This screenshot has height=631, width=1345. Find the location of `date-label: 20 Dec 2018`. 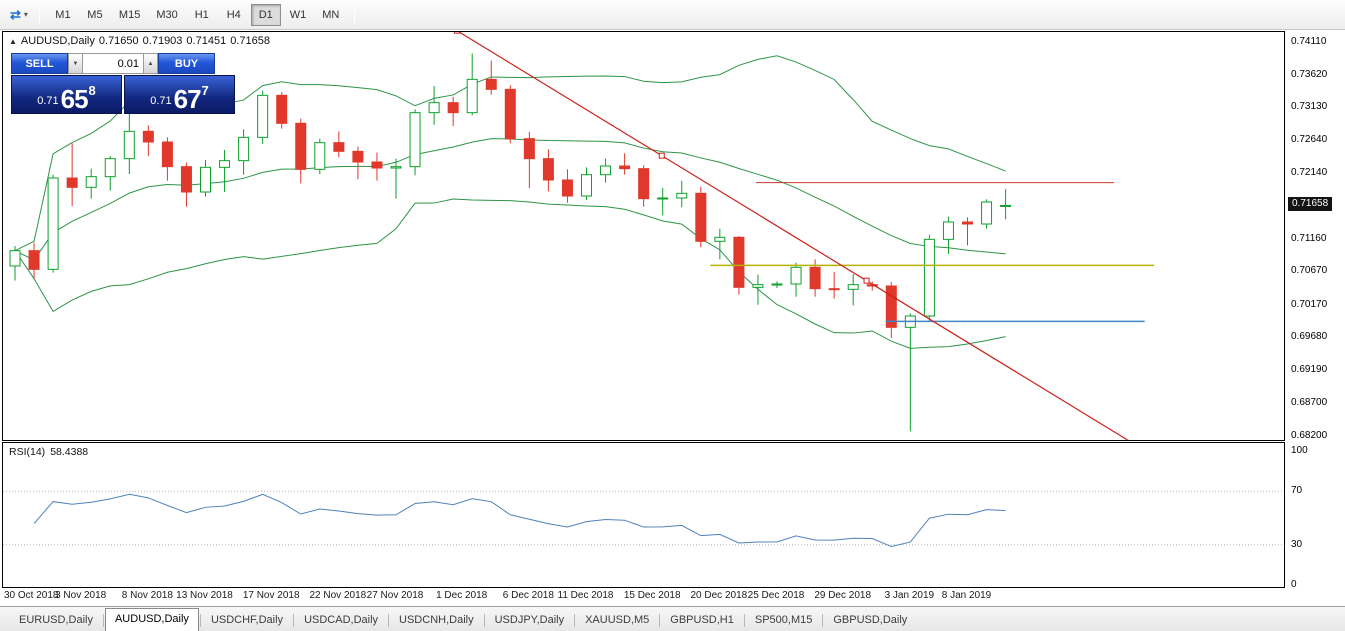

date-label: 20 Dec 2018 is located at coordinates (719, 595).